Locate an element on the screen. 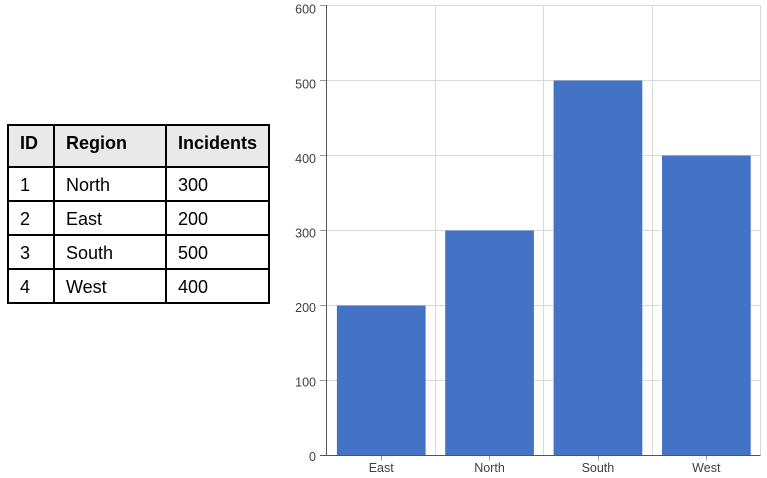 The image size is (767, 478). svg-text: 300 is located at coordinates (305, 234).